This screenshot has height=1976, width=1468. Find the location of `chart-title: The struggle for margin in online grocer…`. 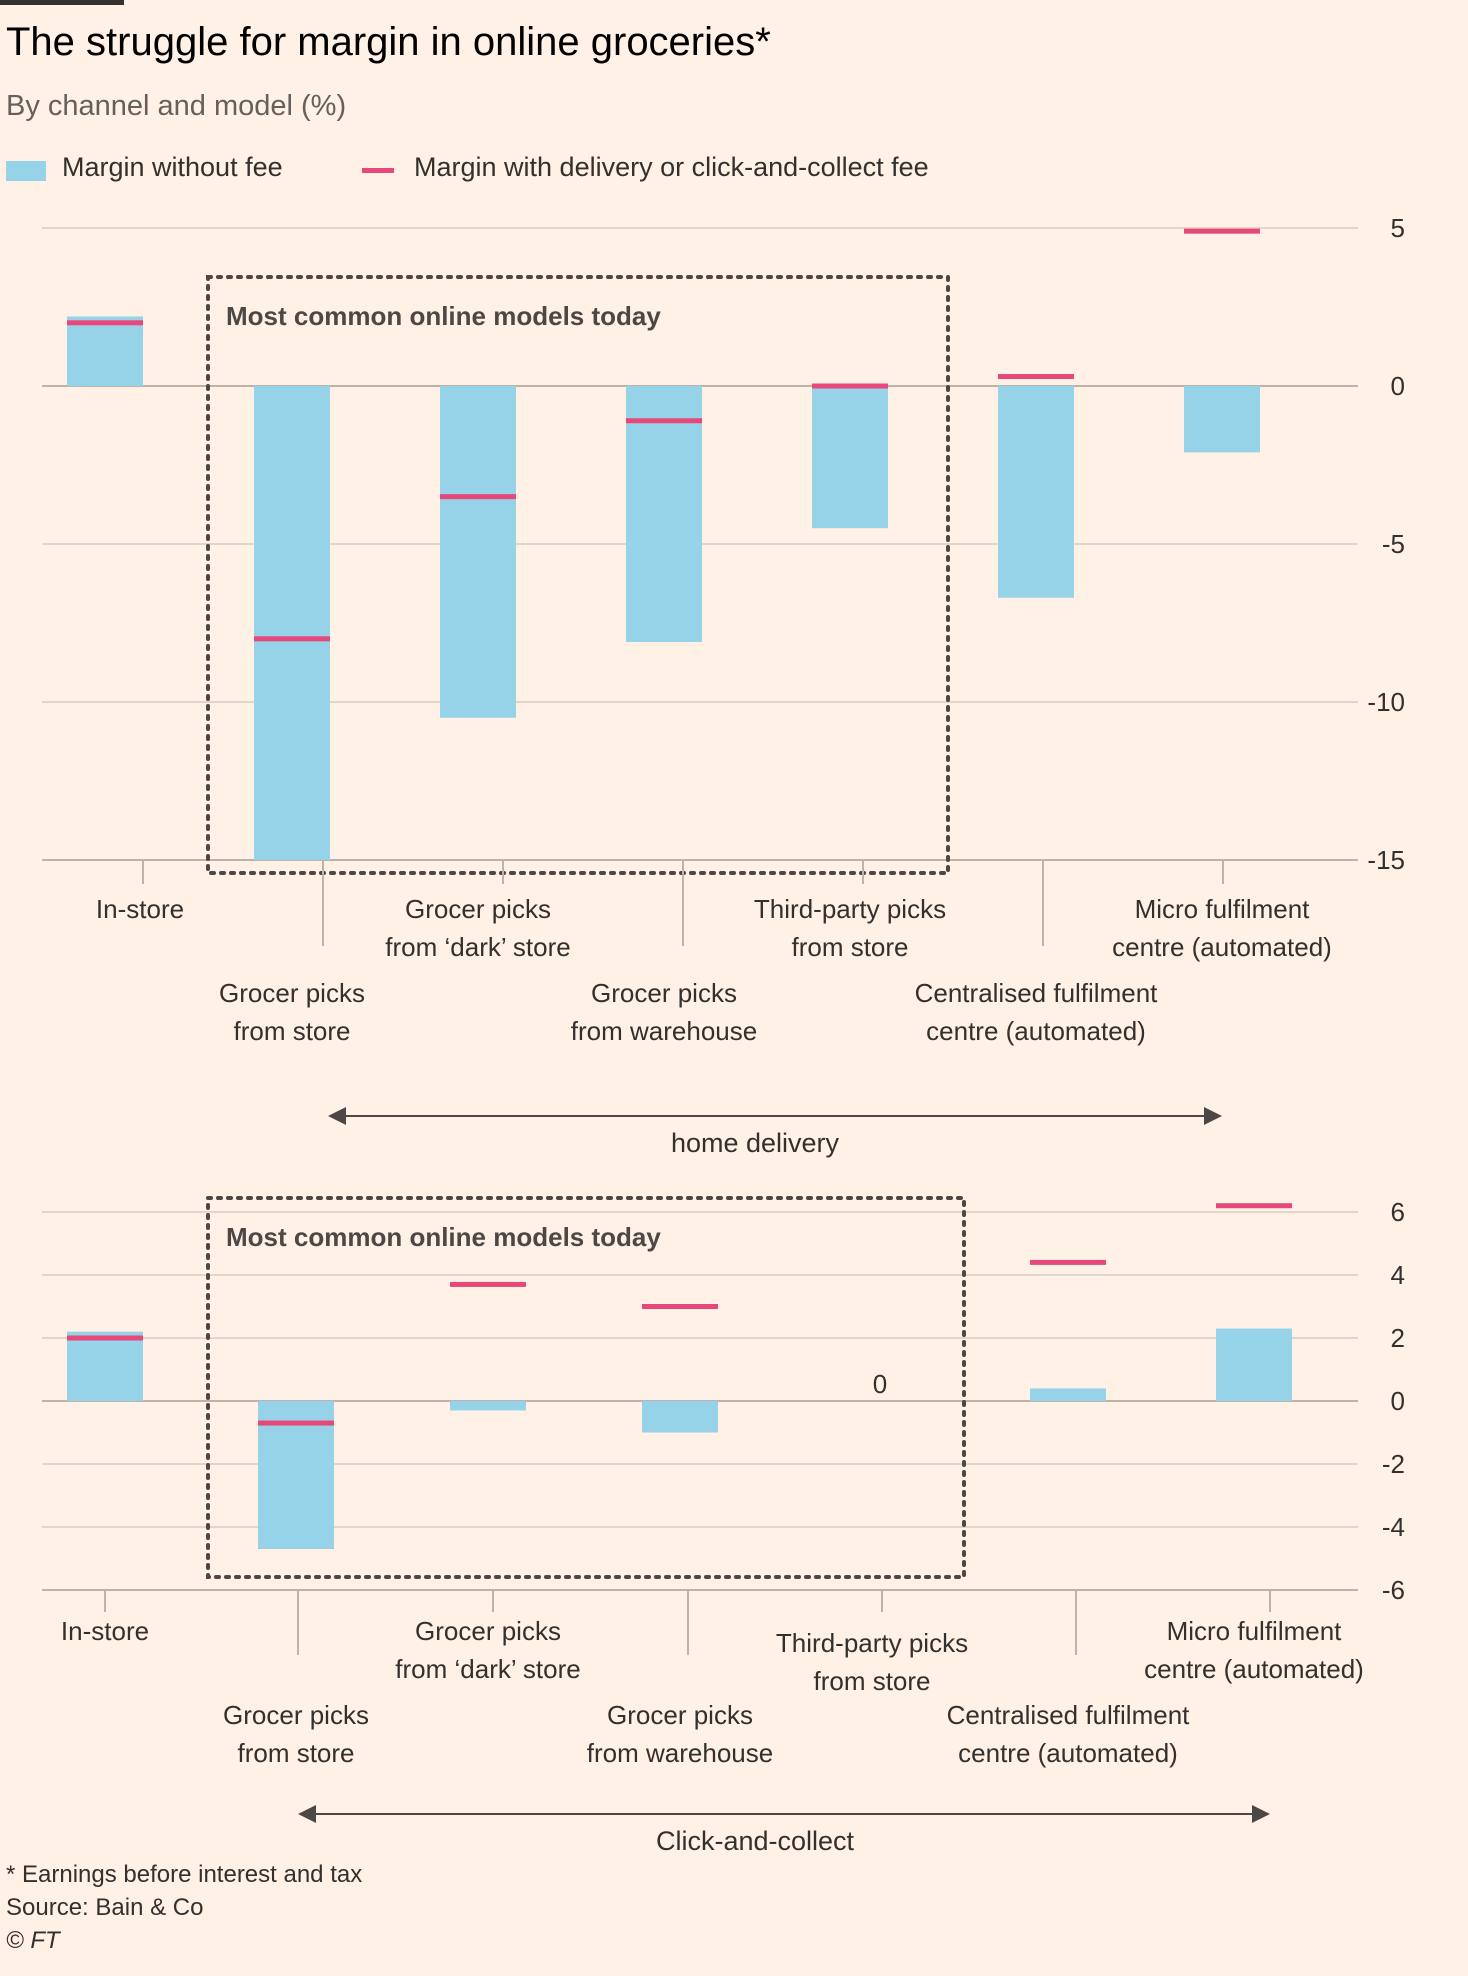

chart-title: The struggle for margin in online grocer… is located at coordinates (388, 42).